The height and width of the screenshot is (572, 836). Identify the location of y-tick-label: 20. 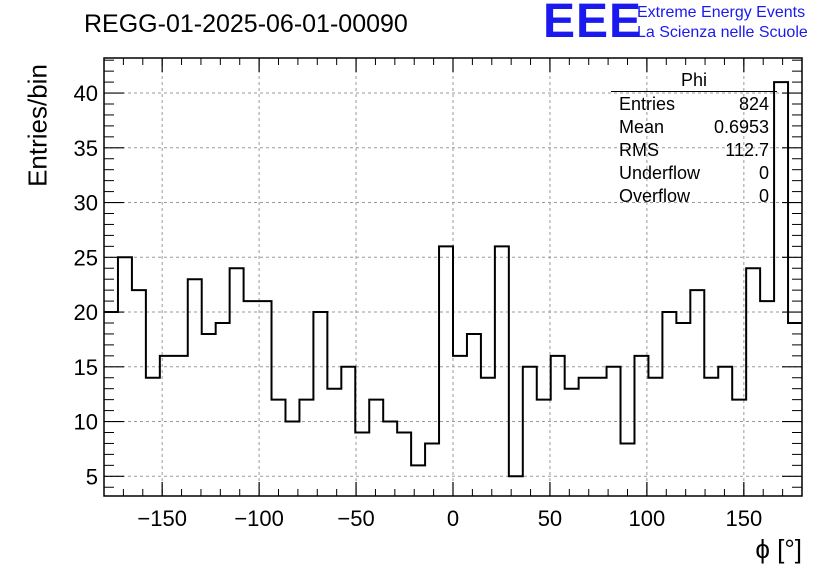
(86, 312).